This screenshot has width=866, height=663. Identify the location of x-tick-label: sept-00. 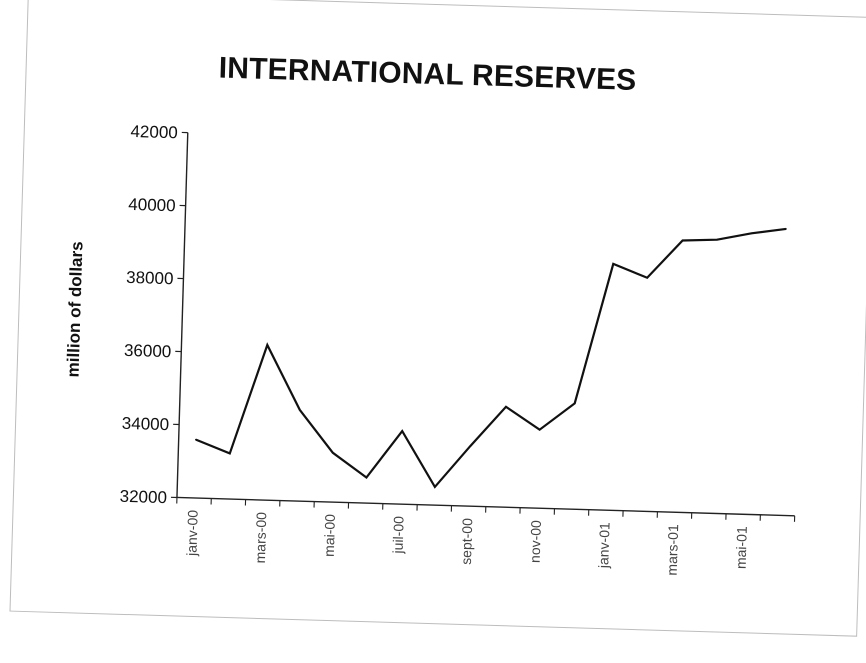
(466, 541).